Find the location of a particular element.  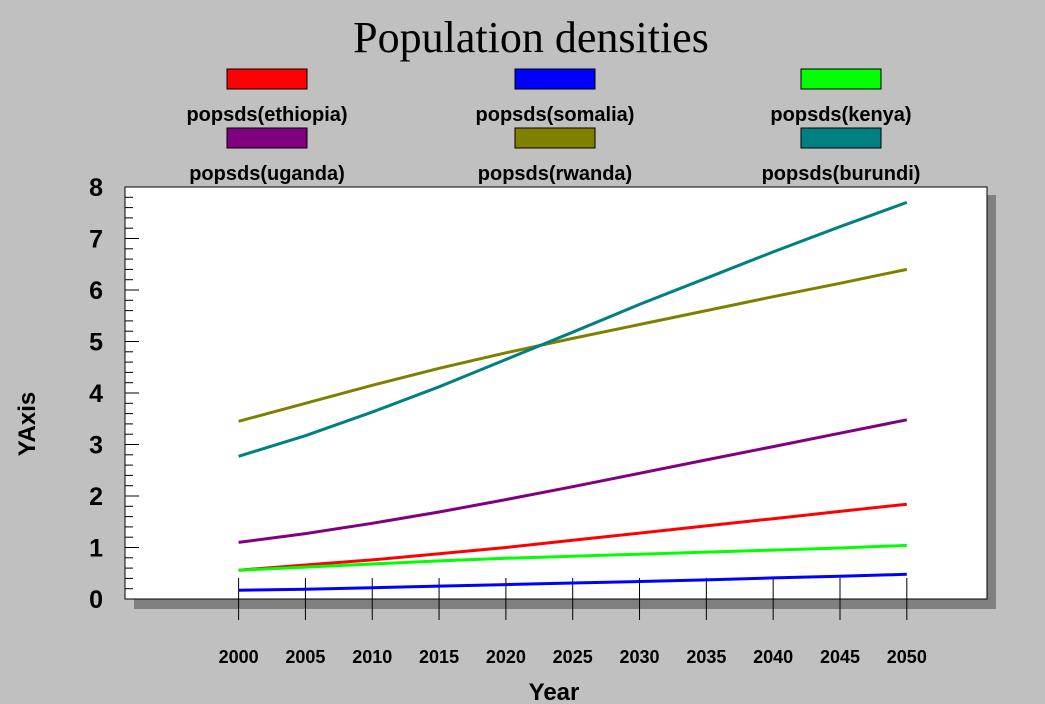

x-tick-label: 2010 is located at coordinates (372, 657).